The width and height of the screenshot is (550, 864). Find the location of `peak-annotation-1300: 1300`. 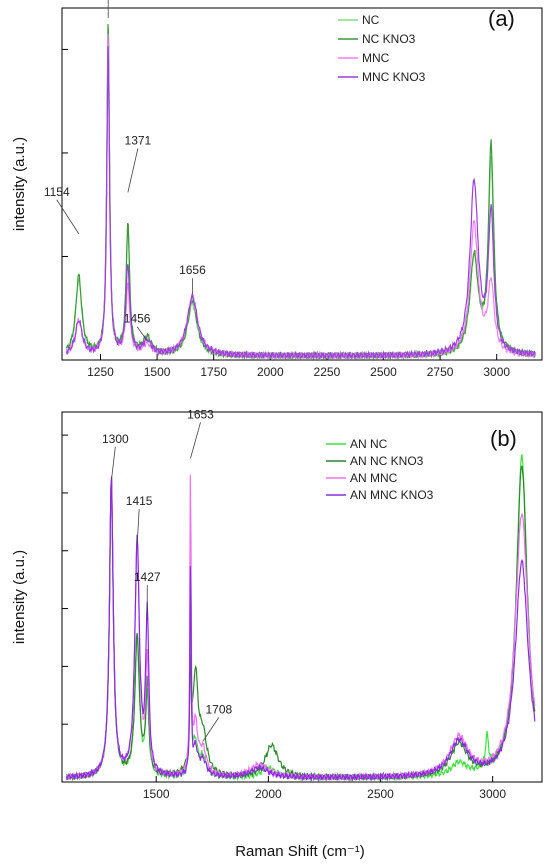

peak-annotation-1300: 1300 is located at coordinates (115, 439).